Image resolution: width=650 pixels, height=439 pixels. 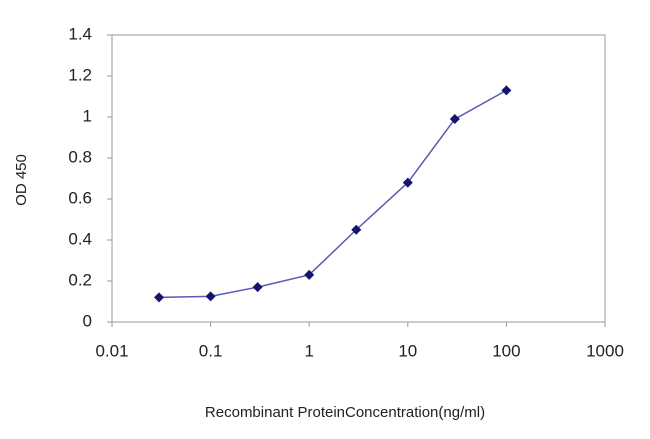 What do you see at coordinates (80, 156) in the screenshot?
I see `y-tick-label: 0.8` at bounding box center [80, 156].